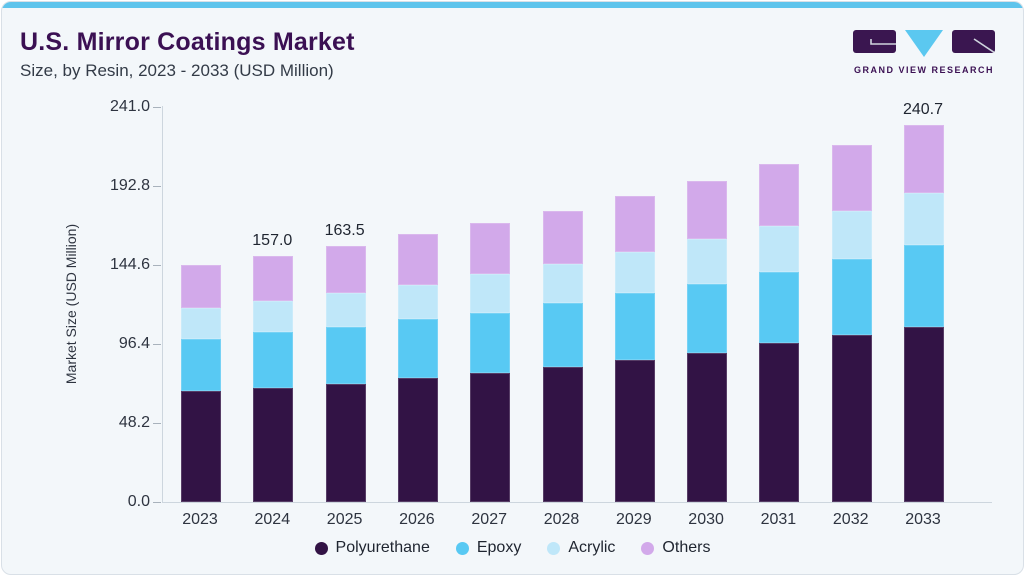 The image size is (1025, 577). I want to click on stacked-bar-2028, so click(562, 356).